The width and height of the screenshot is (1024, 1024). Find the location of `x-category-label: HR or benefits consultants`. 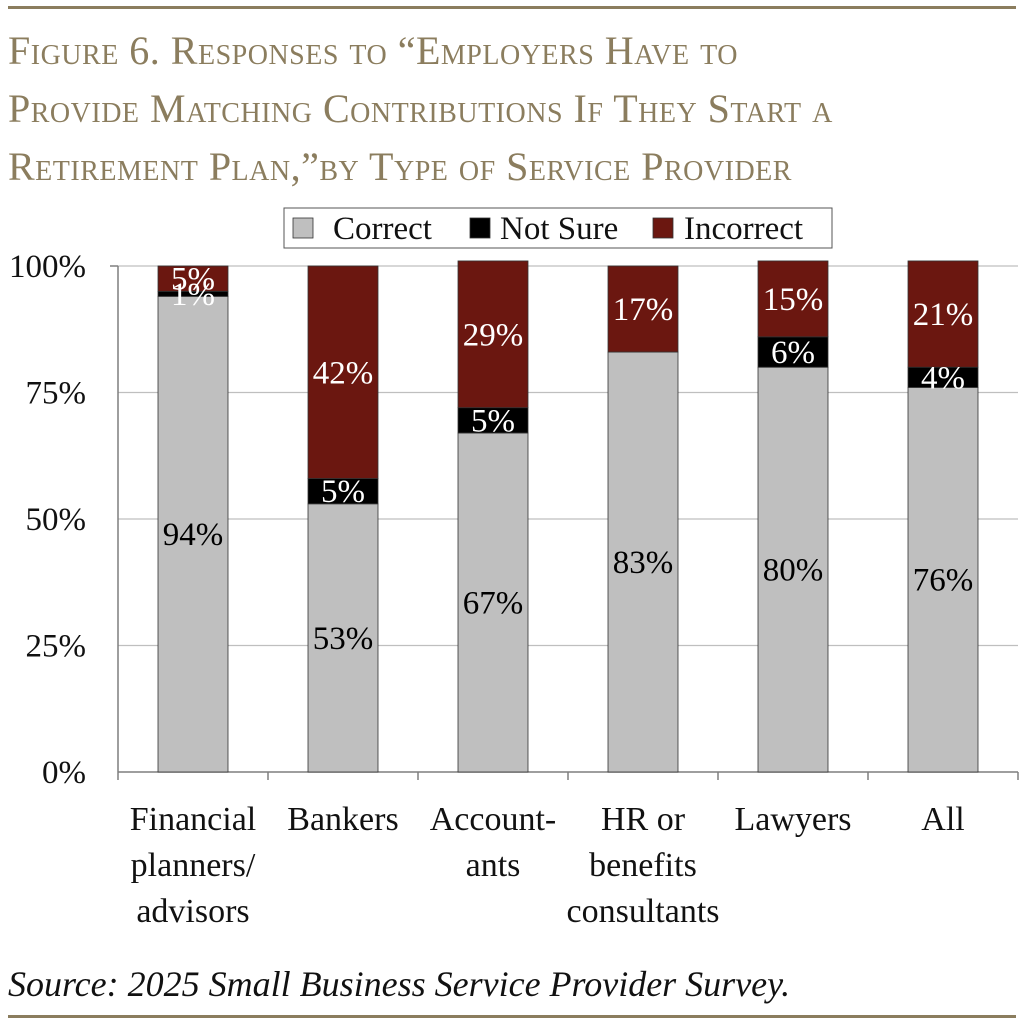

x-category-label: HR or benefits consultants is located at coordinates (643, 866).